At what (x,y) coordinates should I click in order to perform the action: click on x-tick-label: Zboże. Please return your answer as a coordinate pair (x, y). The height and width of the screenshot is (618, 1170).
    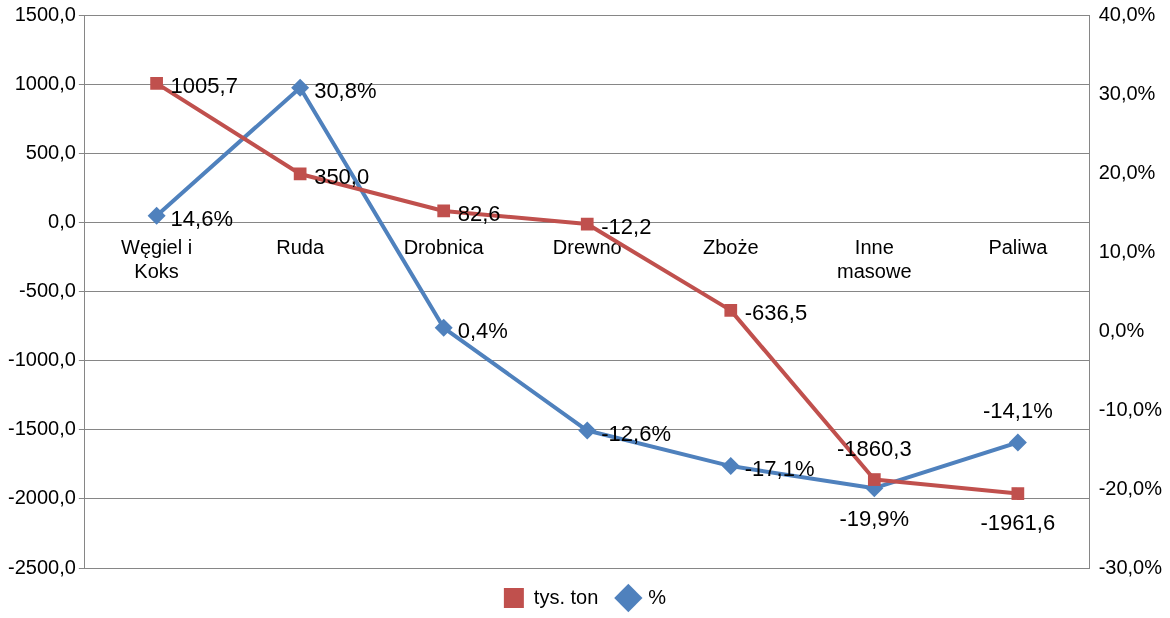
    Looking at the image, I should click on (730, 246).